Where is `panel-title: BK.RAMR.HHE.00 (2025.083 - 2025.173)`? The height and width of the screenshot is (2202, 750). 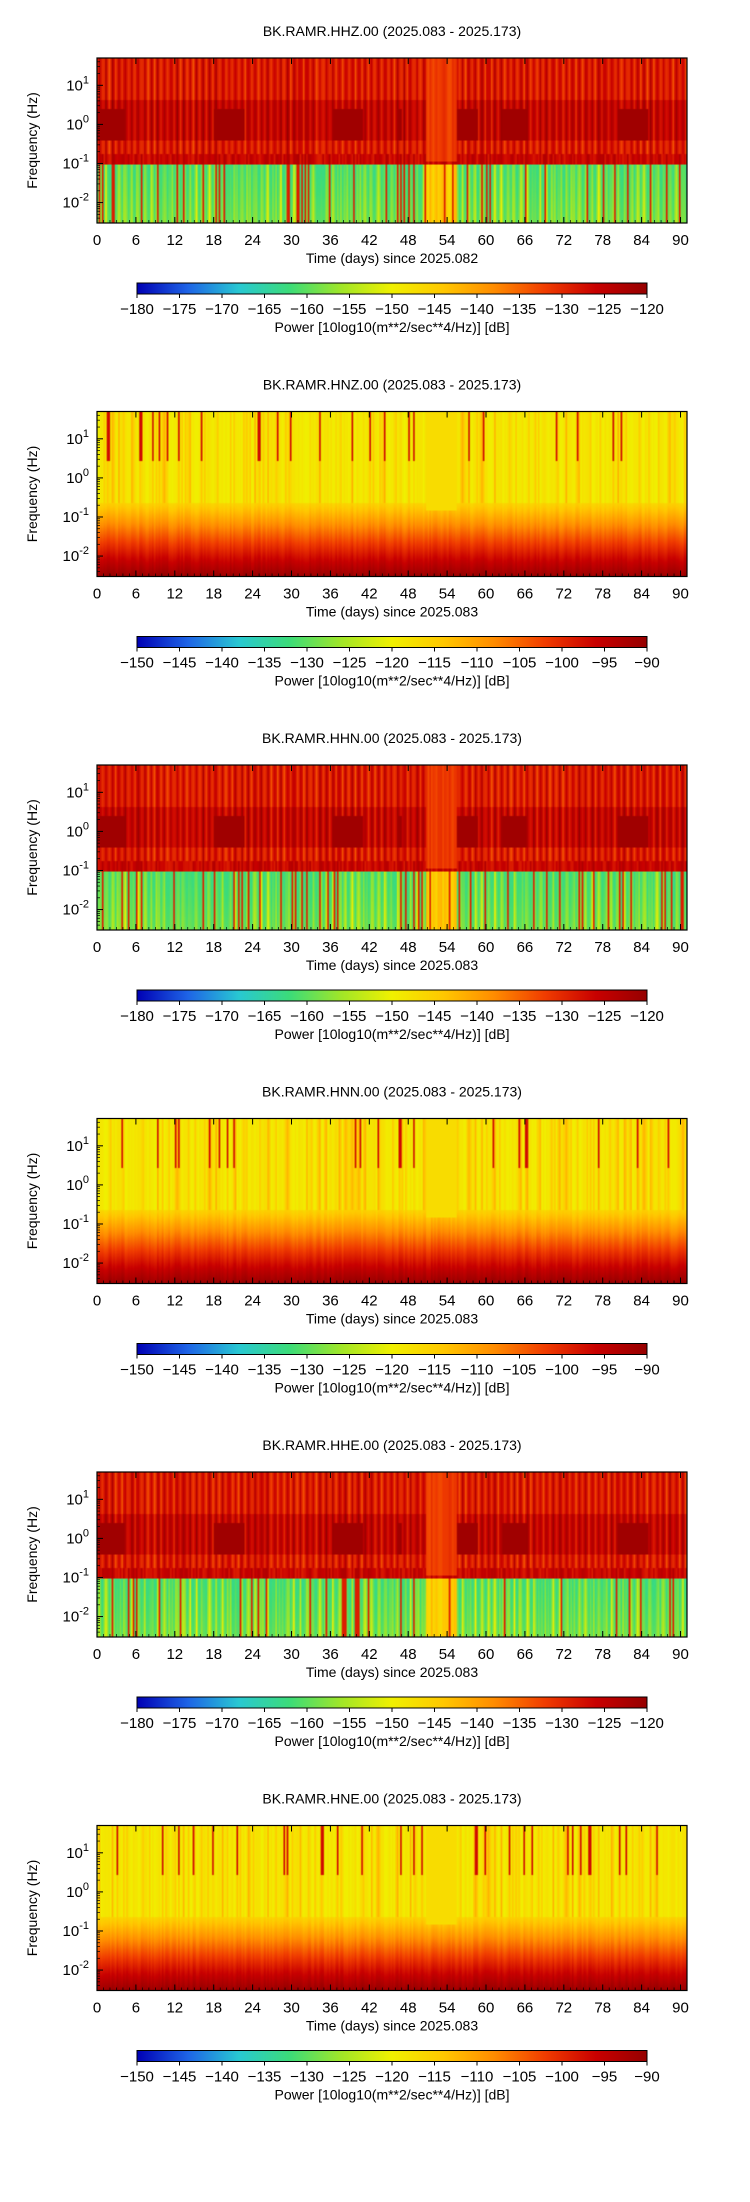
panel-title: BK.RAMR.HHE.00 (2025.083 - 2025.173) is located at coordinates (391, 1445).